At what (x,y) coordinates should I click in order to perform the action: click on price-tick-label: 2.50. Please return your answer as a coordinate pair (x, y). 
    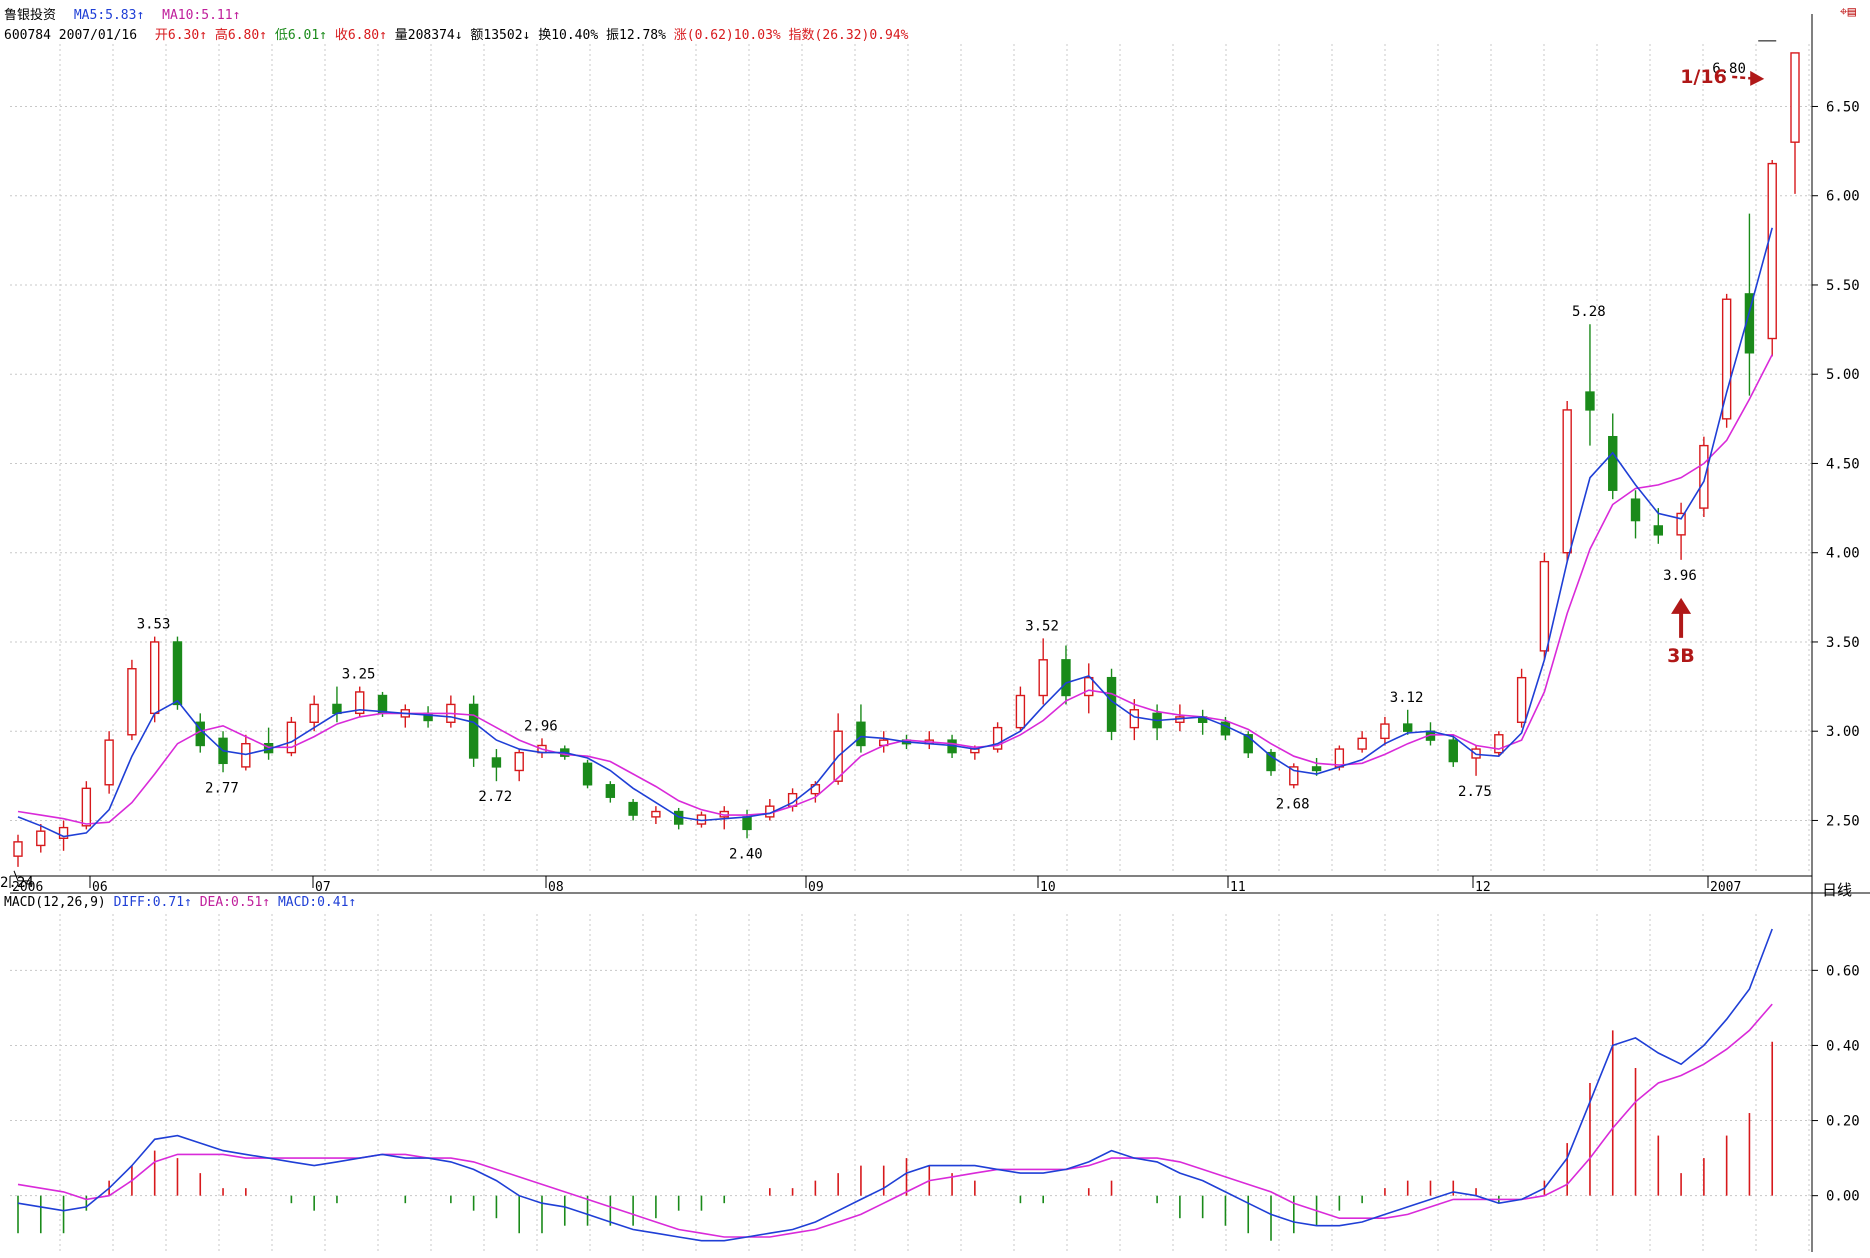
    Looking at the image, I should click on (1843, 821).